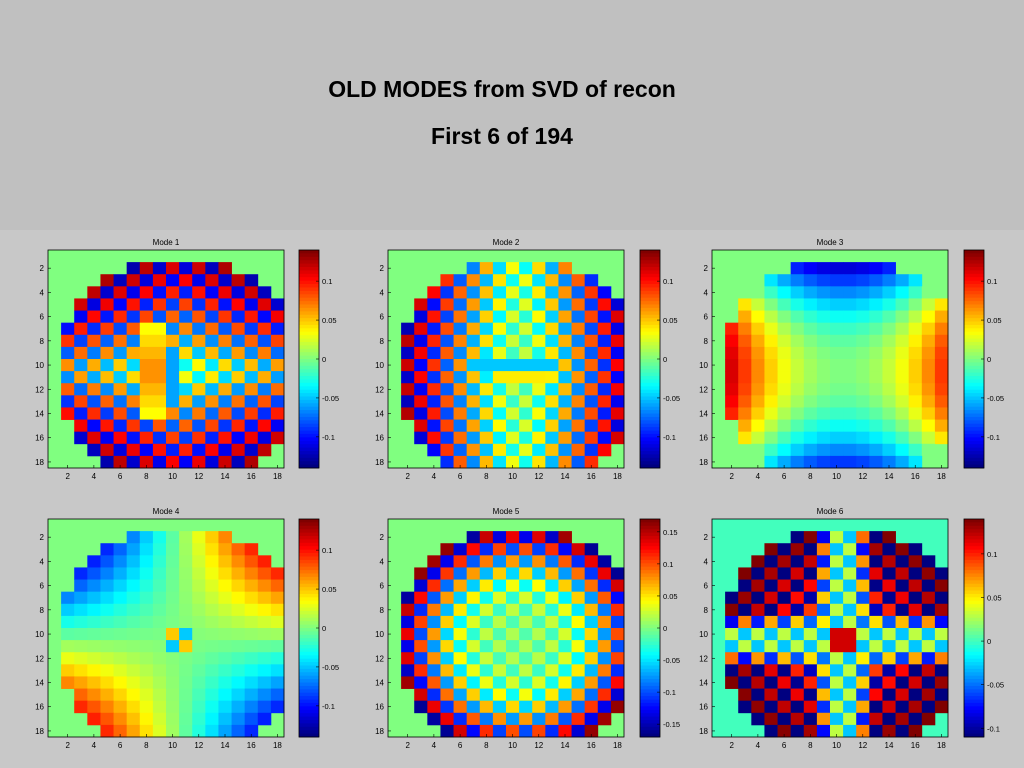 The width and height of the screenshot is (1024, 768). Describe the element at coordinates (39, 389) in the screenshot. I see `y-tick-label: 12` at that location.